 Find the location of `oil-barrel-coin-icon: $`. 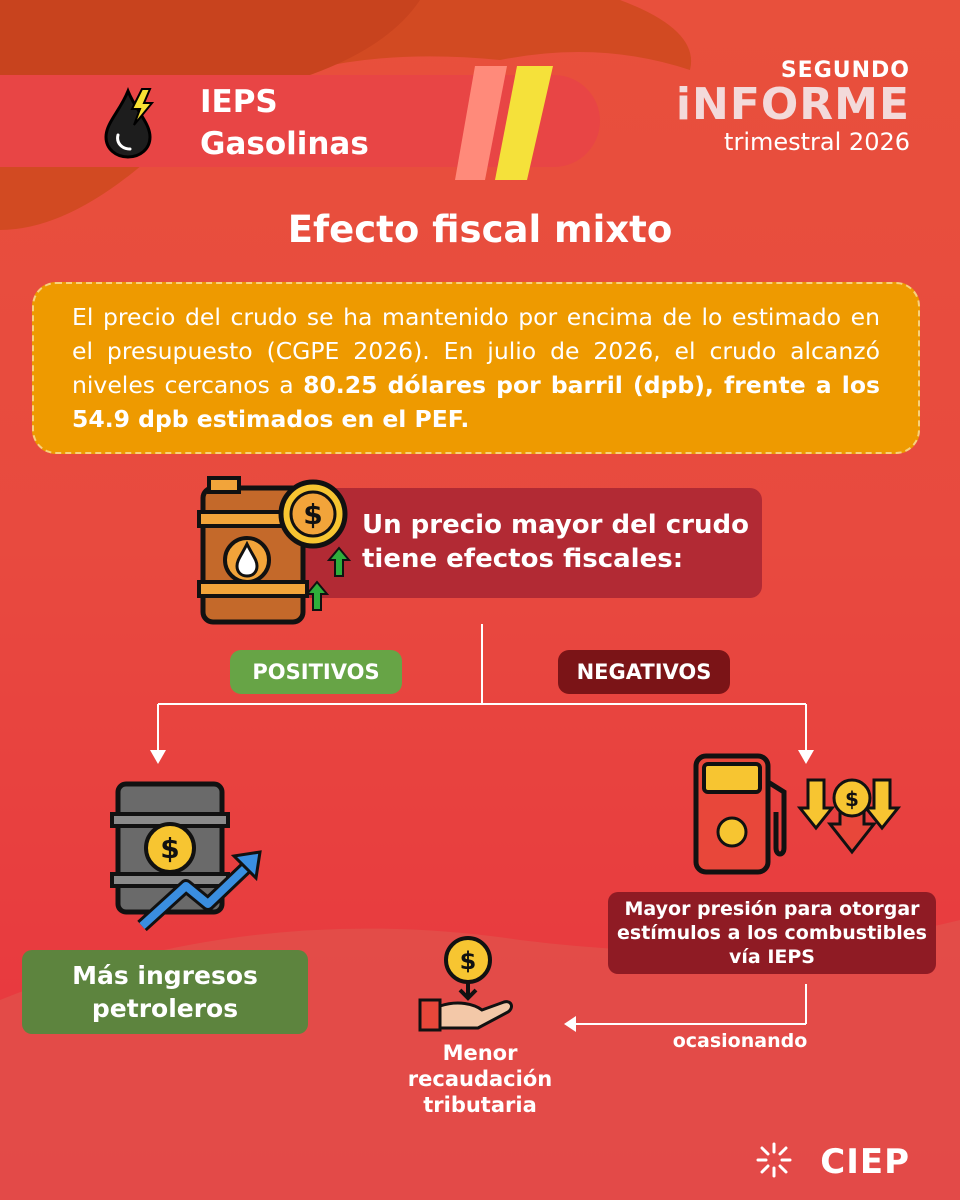

oil-barrel-coin-icon: $ is located at coordinates (274, 550).